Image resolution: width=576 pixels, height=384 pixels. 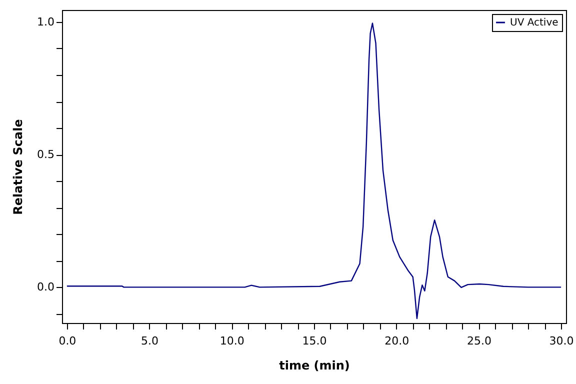 I want to click on x-tick-label: 0.0, so click(x=67, y=341).